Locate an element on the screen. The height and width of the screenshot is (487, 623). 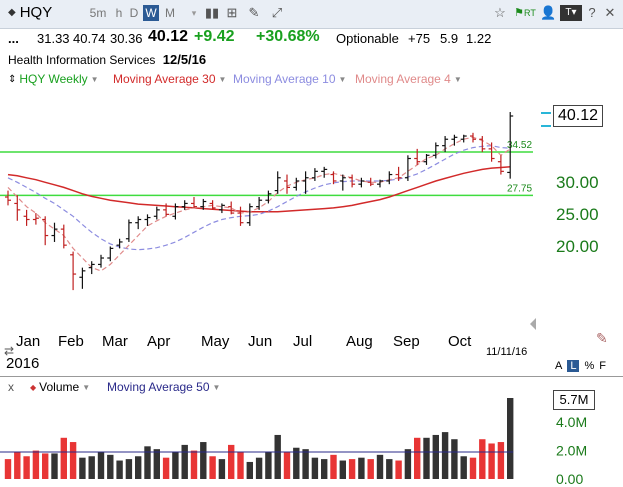
add-study-icon: ⊞ is located at coordinates (232, 12).